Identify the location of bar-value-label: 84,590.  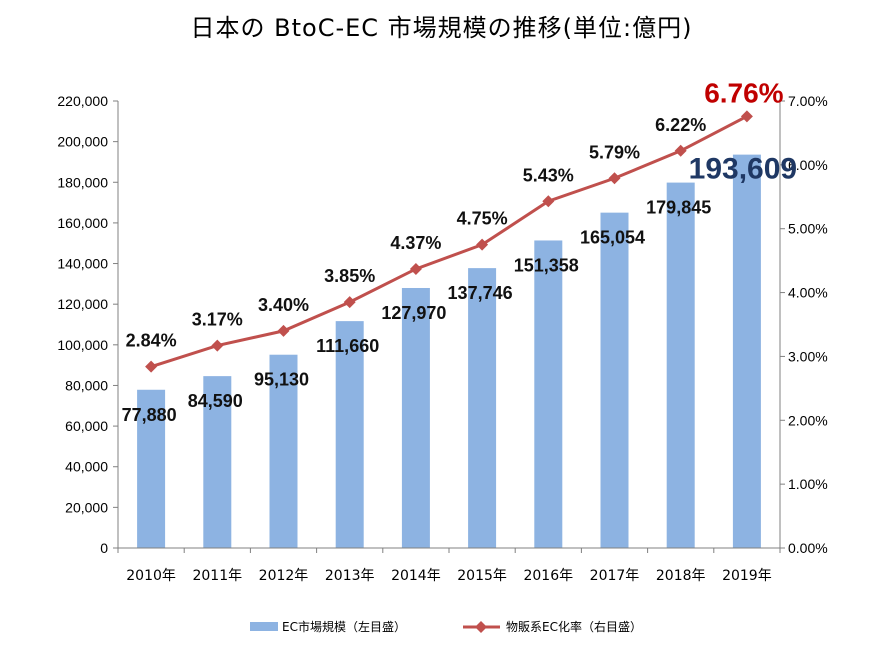
(215, 401).